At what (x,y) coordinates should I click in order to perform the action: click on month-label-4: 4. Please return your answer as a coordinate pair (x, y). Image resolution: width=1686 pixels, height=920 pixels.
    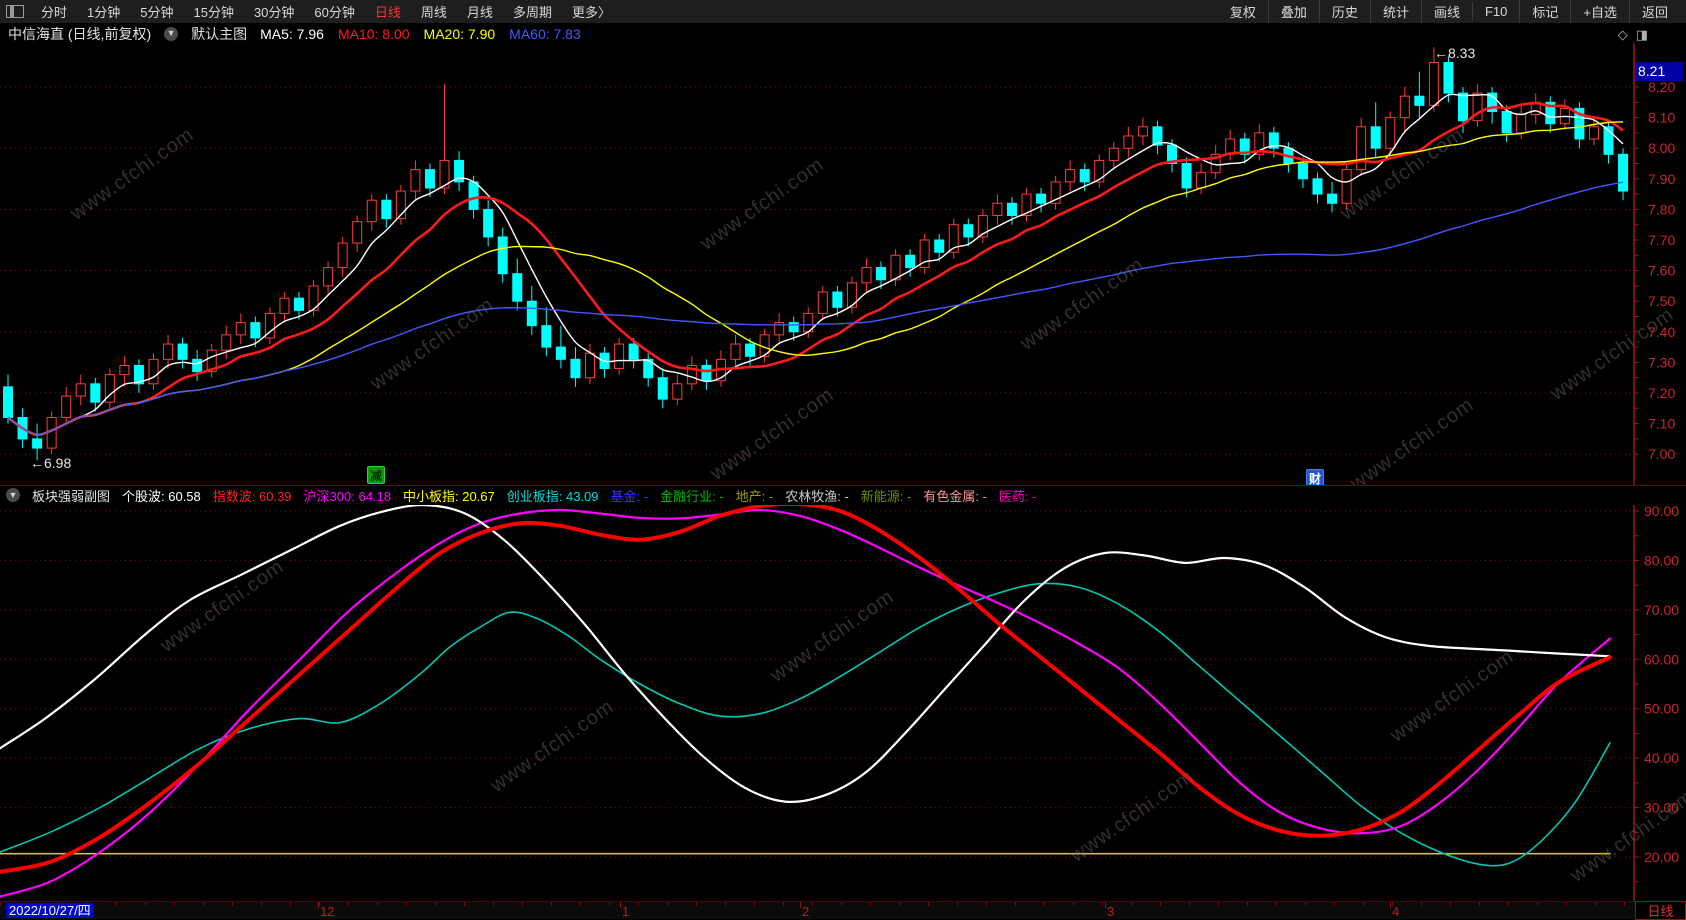
    Looking at the image, I should click on (1396, 911).